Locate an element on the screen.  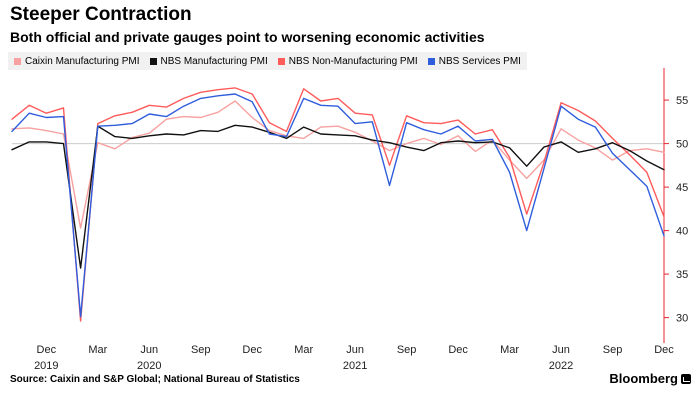
x-tick-year-label: 2021 is located at coordinates (355, 366).